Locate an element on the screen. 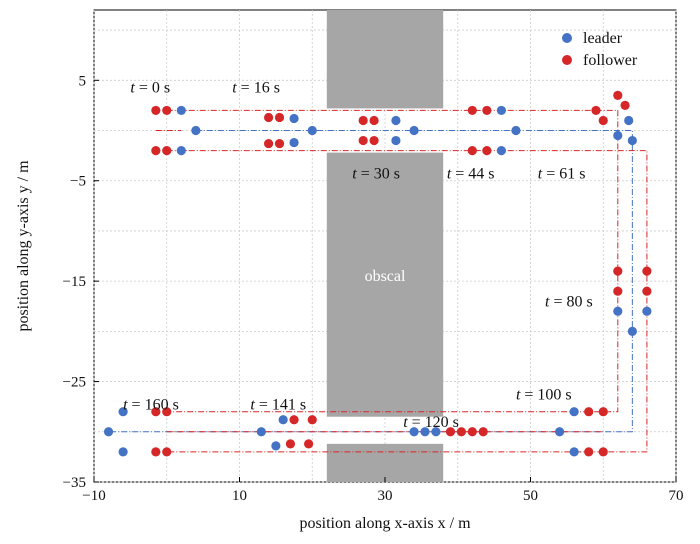  time-annotation: t = 16 s is located at coordinates (256, 87).